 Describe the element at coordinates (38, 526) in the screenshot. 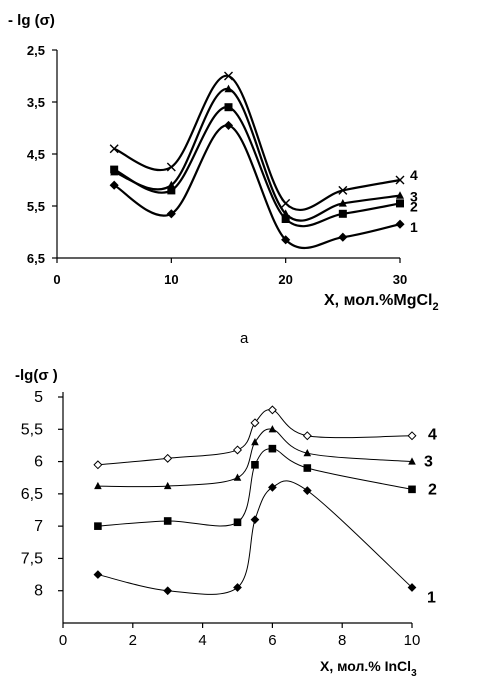

I see `y-tick-label: 7` at that location.